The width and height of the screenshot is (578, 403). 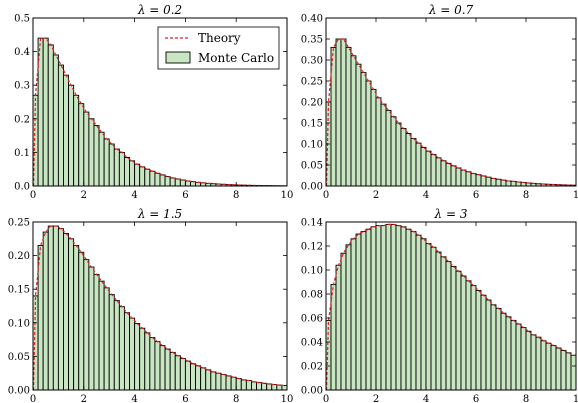 I want to click on x-tick-label: 0, so click(x=326, y=195).